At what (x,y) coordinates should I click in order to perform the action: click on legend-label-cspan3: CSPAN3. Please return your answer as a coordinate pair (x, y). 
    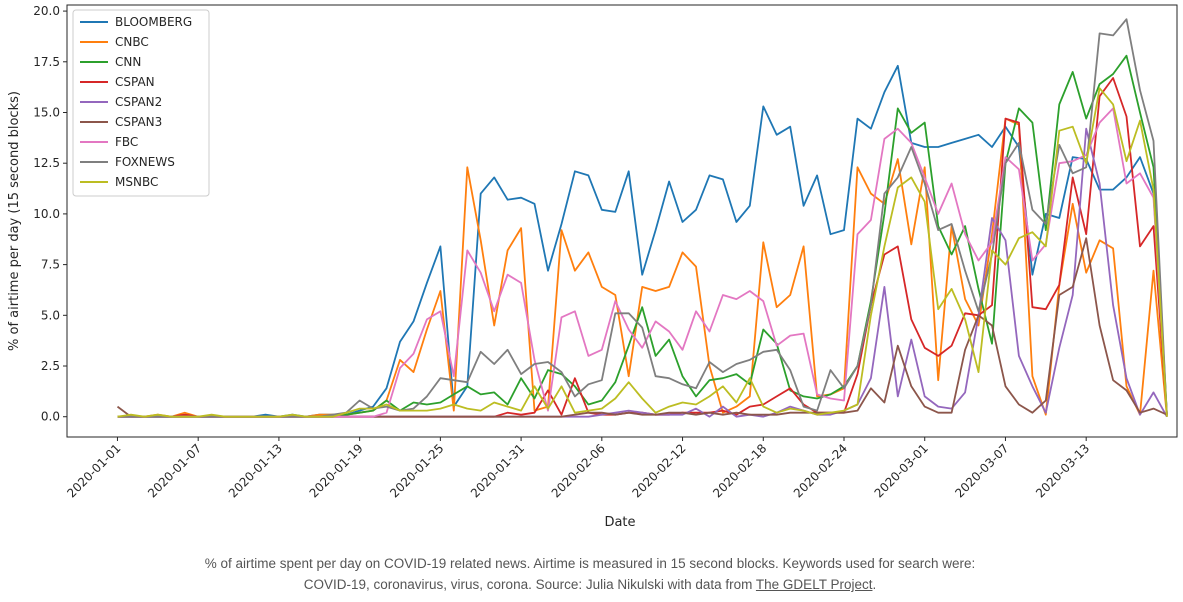
    Looking at the image, I should click on (138, 122).